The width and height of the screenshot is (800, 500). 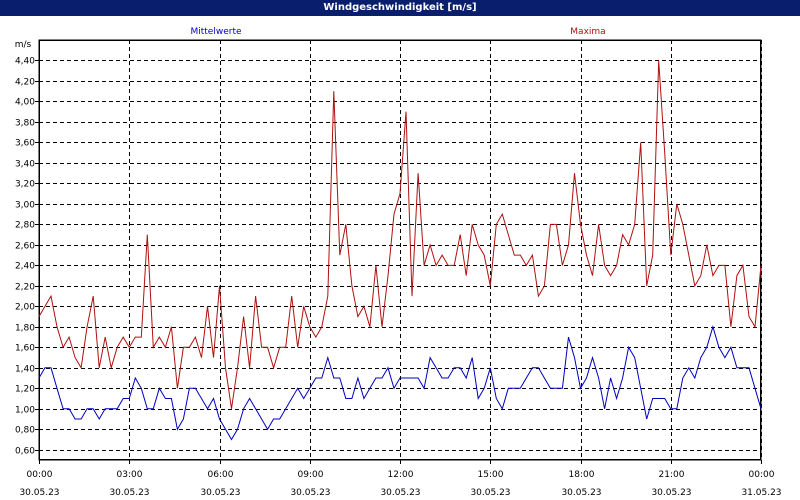 What do you see at coordinates (401, 475) in the screenshot?
I see `x-tick-time-label: 12:00` at bounding box center [401, 475].